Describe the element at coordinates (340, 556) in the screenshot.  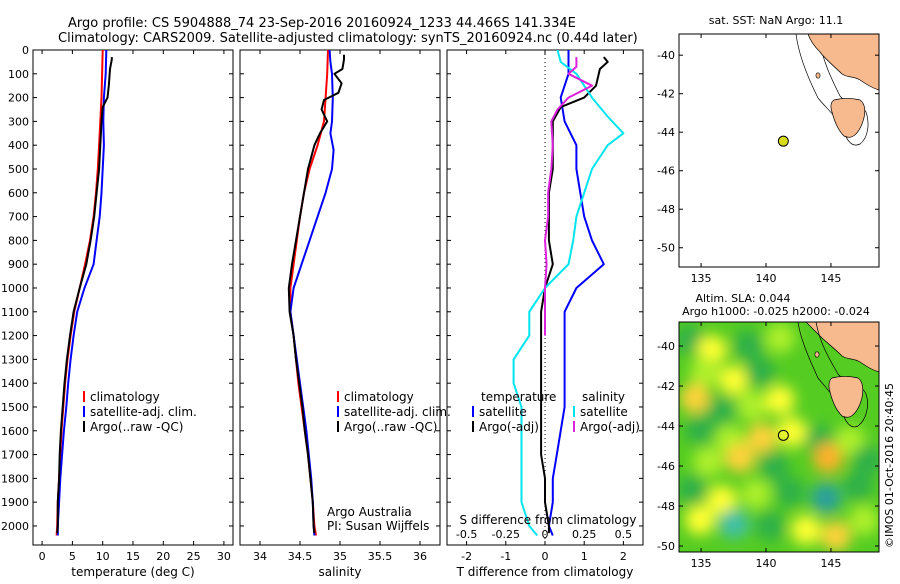
I see `x-tick-label: 35` at that location.